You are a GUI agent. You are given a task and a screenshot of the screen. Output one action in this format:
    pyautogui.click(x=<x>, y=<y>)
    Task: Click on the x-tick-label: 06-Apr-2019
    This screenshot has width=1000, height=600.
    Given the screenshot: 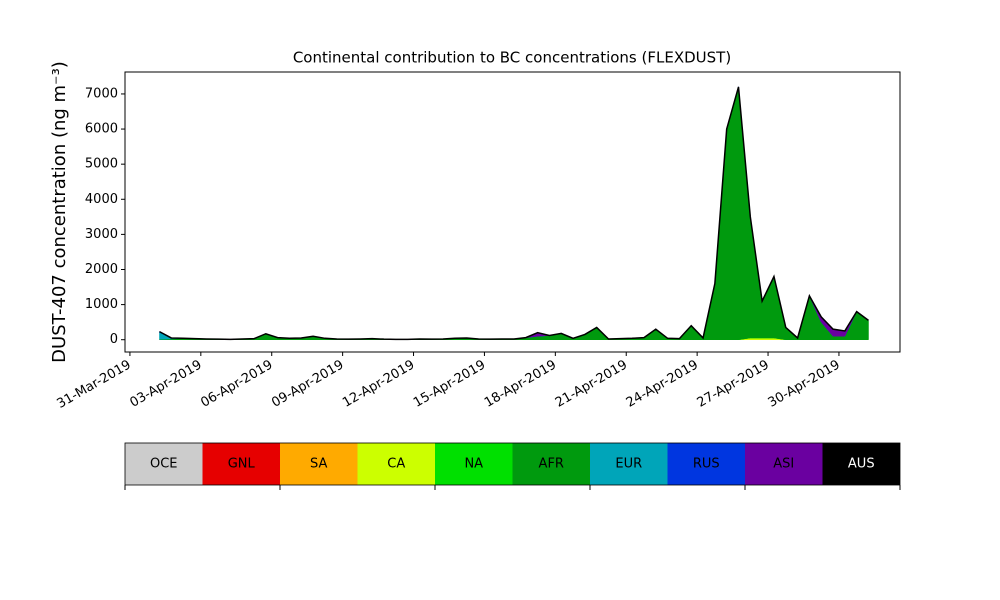 What is the action you would take?
    pyautogui.click(x=236, y=384)
    